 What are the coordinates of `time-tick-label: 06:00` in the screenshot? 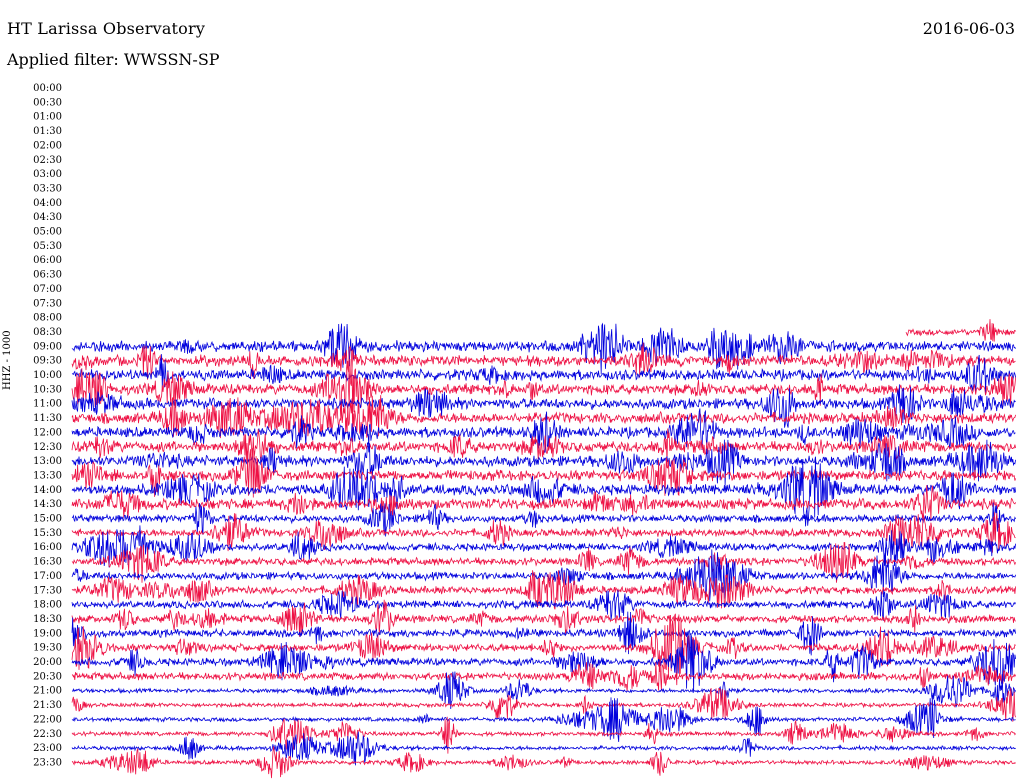 It's located at (47, 260).